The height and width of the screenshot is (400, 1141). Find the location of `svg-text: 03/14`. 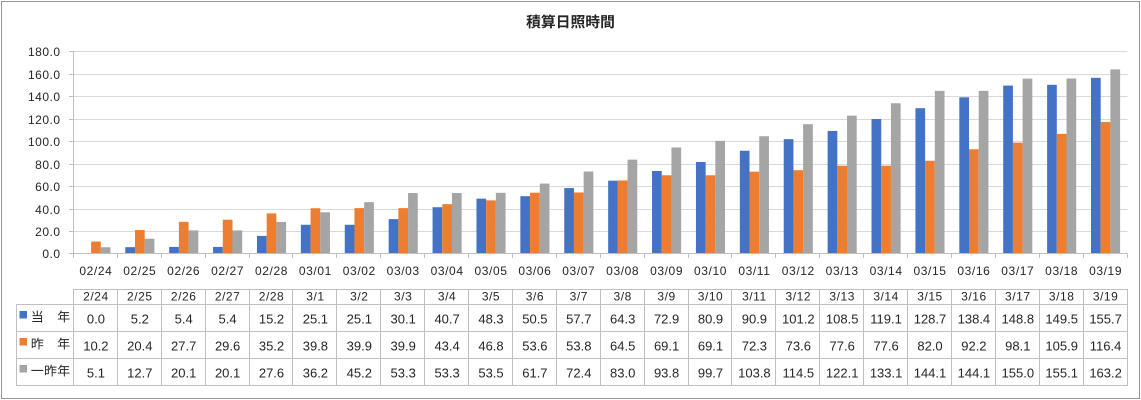

svg-text: 03/14 is located at coordinates (886, 271).